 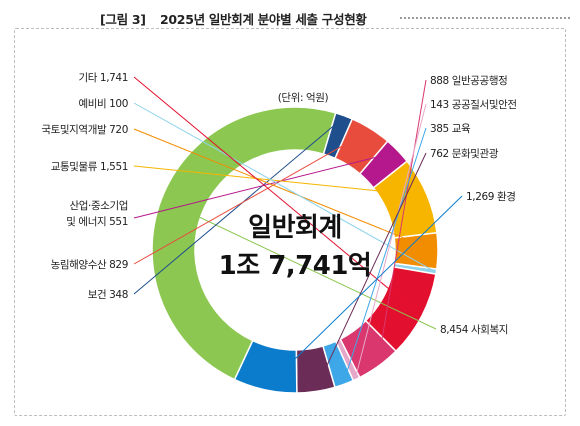 I want to click on slice-label-3-line1: 산업·중소기업, so click(x=99, y=205).